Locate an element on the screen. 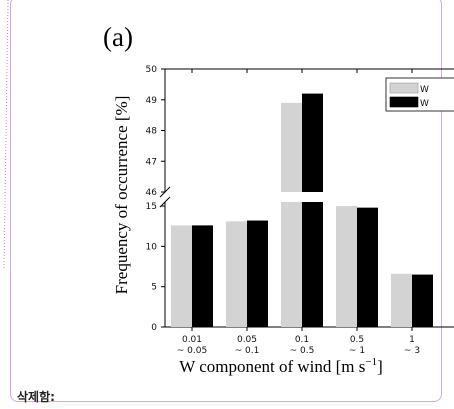 The width and height of the screenshot is (454, 409). x-tick-label: ~ 0.05 is located at coordinates (192, 351).